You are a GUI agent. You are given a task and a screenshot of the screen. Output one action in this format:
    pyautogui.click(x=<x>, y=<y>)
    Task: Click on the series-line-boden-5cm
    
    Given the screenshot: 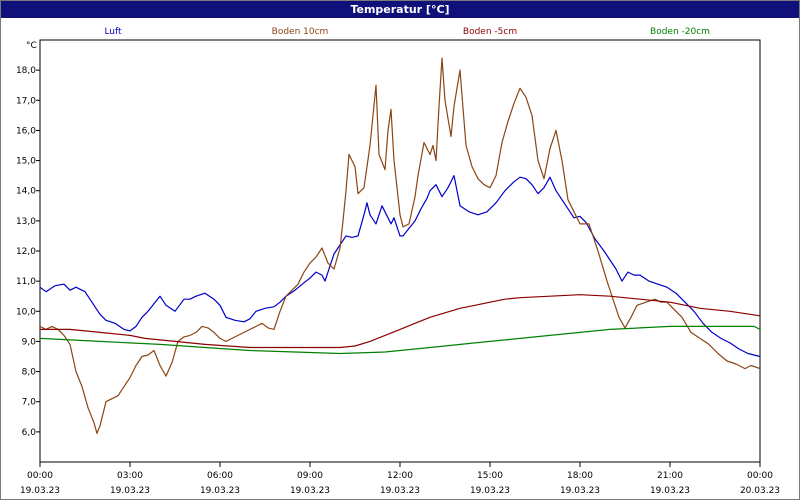 What is the action you would take?
    pyautogui.click(x=400, y=321)
    